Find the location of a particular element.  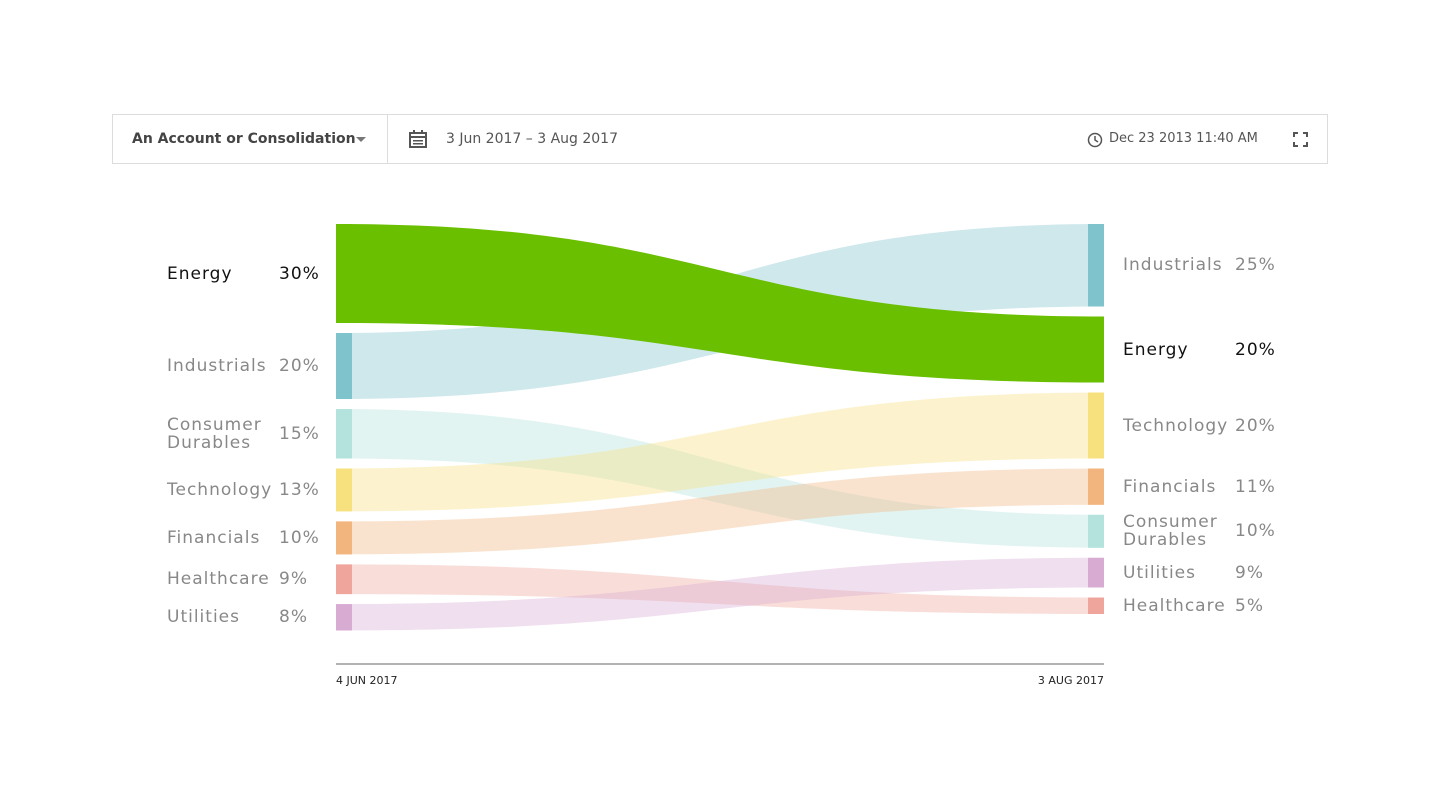

account-select: An Account or Consolidation is located at coordinates (244, 139).